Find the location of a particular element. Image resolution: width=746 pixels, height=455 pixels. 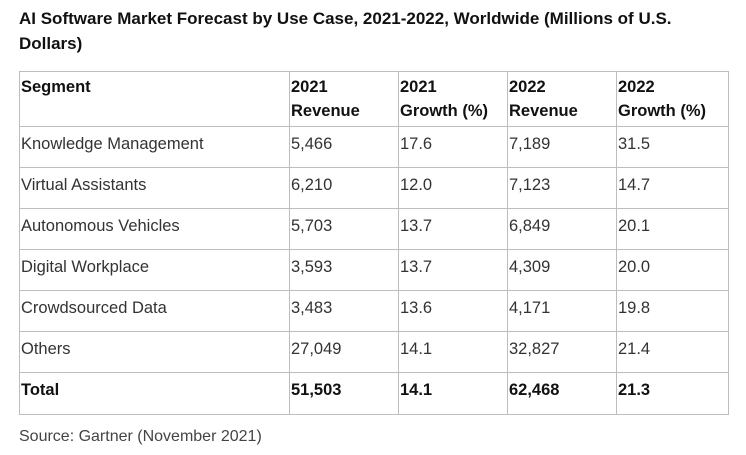

table-cell: 3,483 is located at coordinates (344, 311).